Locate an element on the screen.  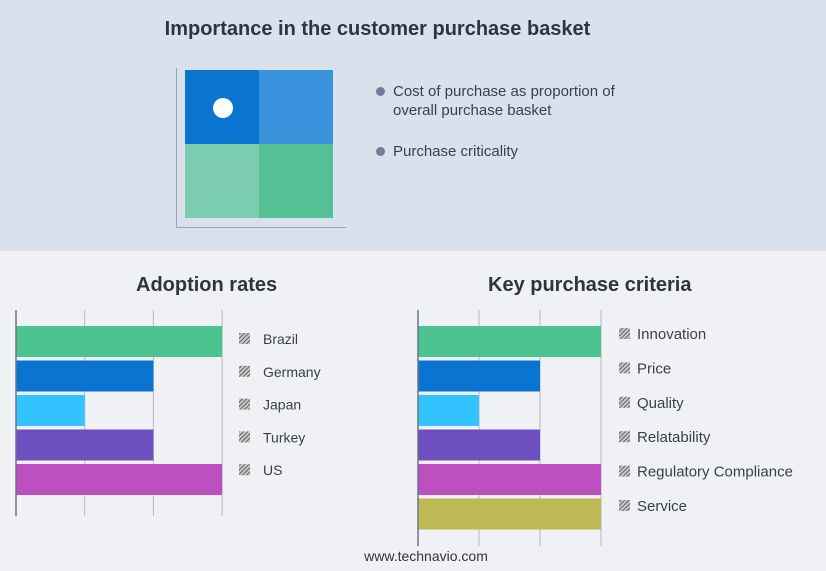
legend-label: Turkey is located at coordinates (284, 437).